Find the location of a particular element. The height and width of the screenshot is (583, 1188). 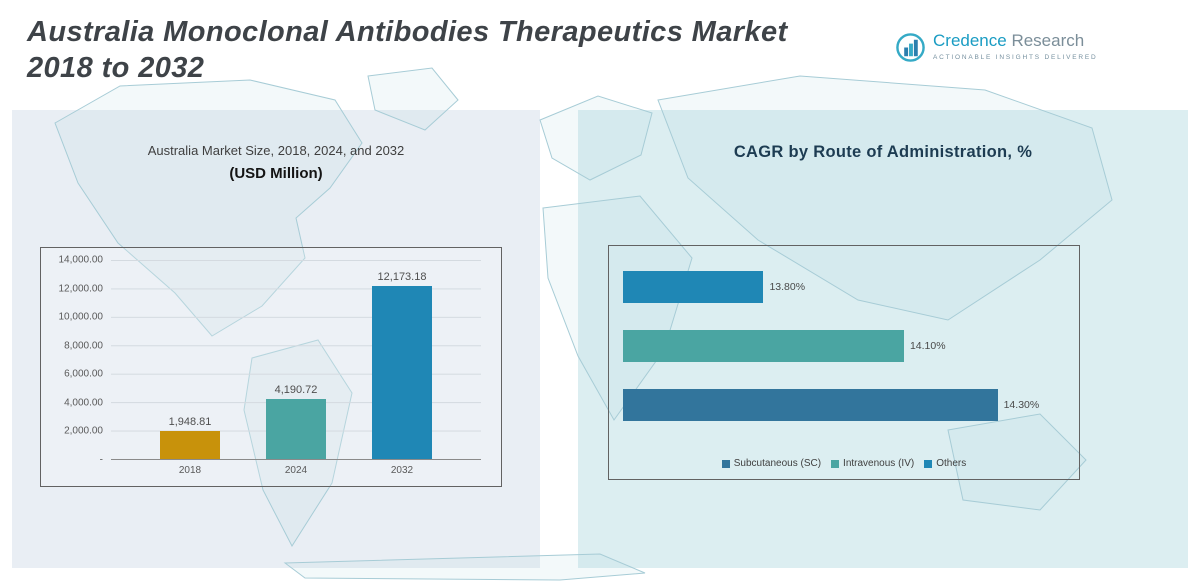

y-axis-tick: 2,000.00 is located at coordinates (83, 431).